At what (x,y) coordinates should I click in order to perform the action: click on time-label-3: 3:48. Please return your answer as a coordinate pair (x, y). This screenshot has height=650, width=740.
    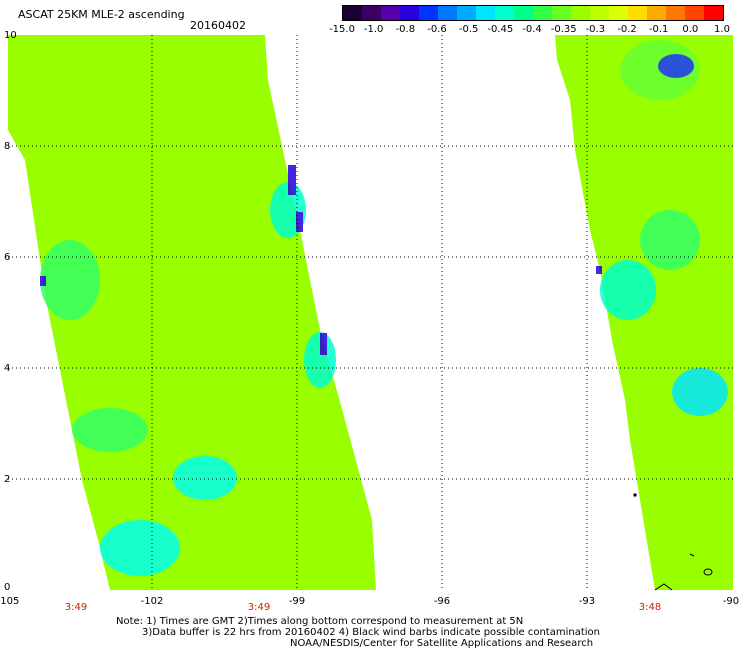
    Looking at the image, I should click on (650, 607).